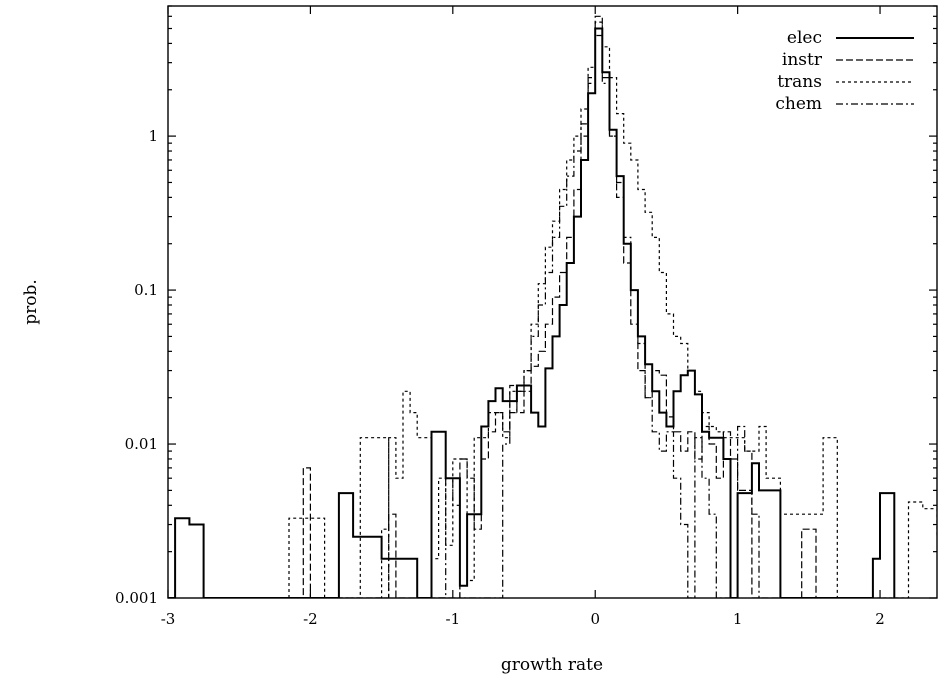 The image size is (941, 680). What do you see at coordinates (799, 82) in the screenshot?
I see `legend-label-trans: trans` at bounding box center [799, 82].